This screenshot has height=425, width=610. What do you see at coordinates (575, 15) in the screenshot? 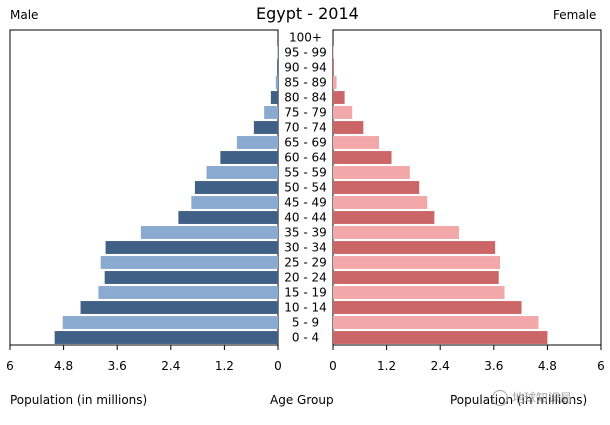
I see `female-label: Female` at bounding box center [575, 15].